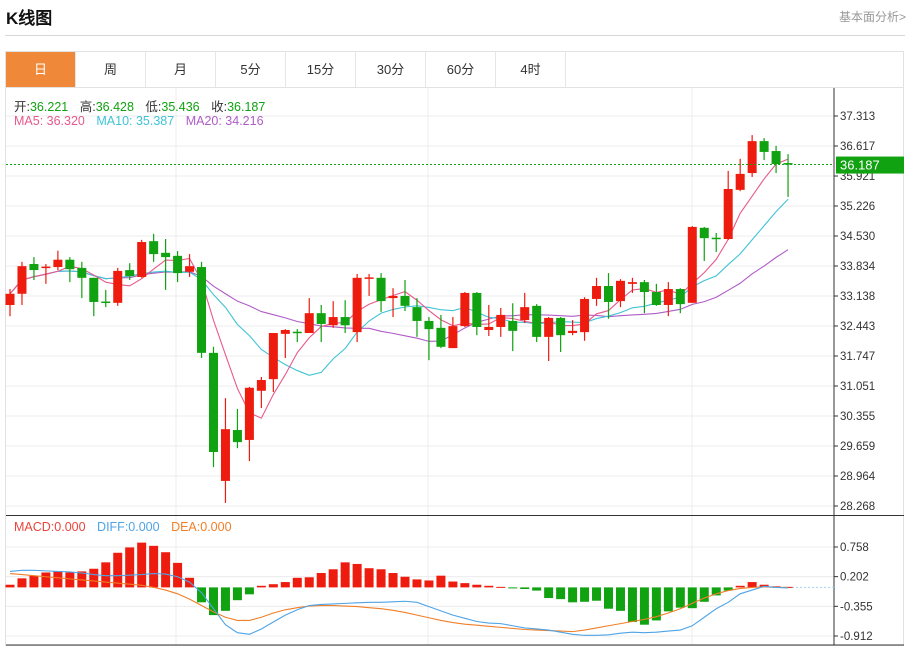  Describe the element at coordinates (872, 17) in the screenshot. I see `fundamental-analysis-link: 基本面分析>` at that location.